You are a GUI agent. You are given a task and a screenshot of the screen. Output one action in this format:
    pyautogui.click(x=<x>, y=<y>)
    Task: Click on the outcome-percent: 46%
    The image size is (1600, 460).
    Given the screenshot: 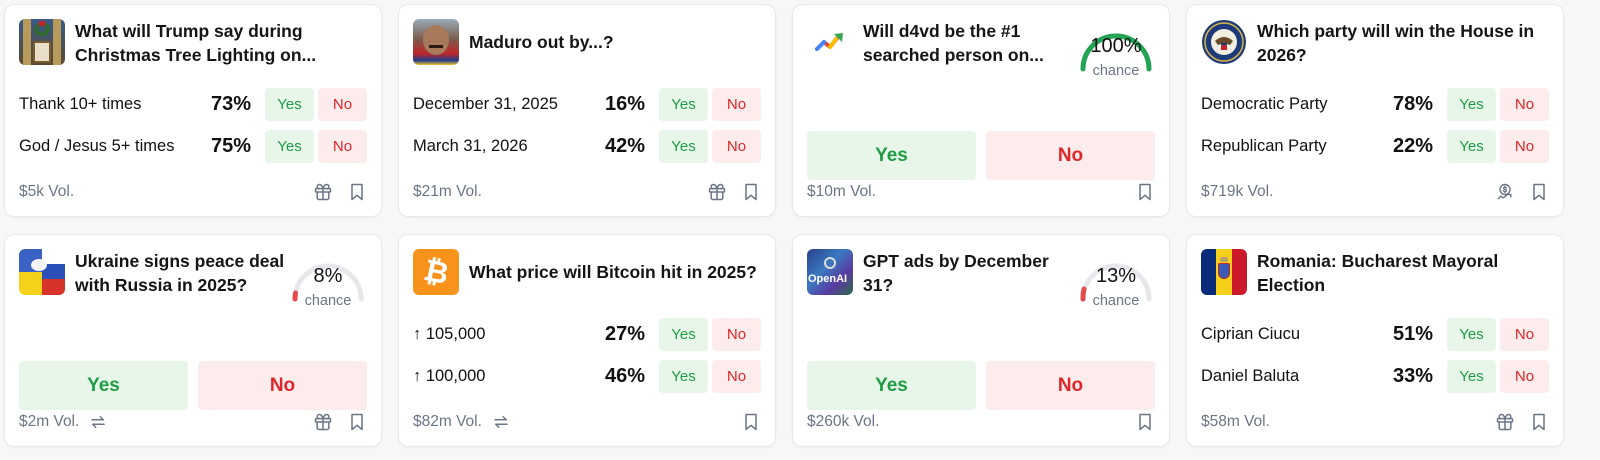 What is the action you would take?
    pyautogui.click(x=624, y=375)
    